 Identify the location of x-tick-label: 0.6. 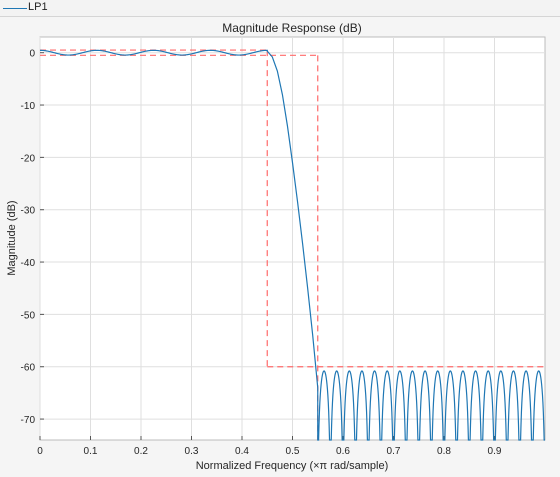
(343, 451).